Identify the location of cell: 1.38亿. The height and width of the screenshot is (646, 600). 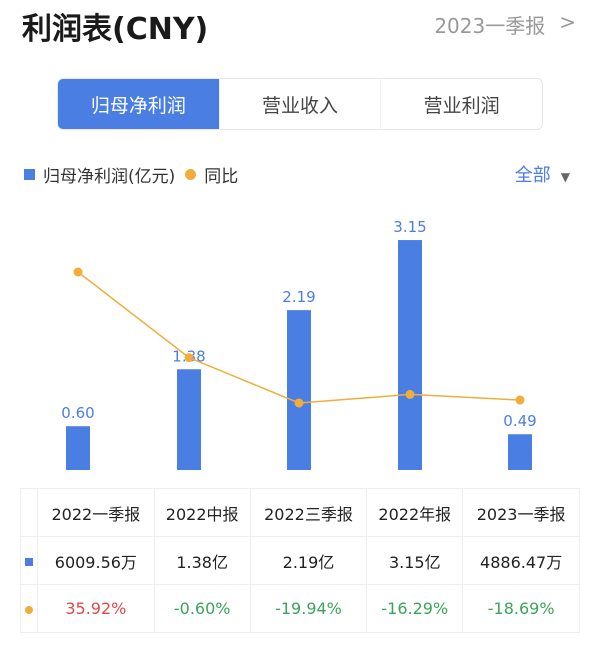
(202, 560).